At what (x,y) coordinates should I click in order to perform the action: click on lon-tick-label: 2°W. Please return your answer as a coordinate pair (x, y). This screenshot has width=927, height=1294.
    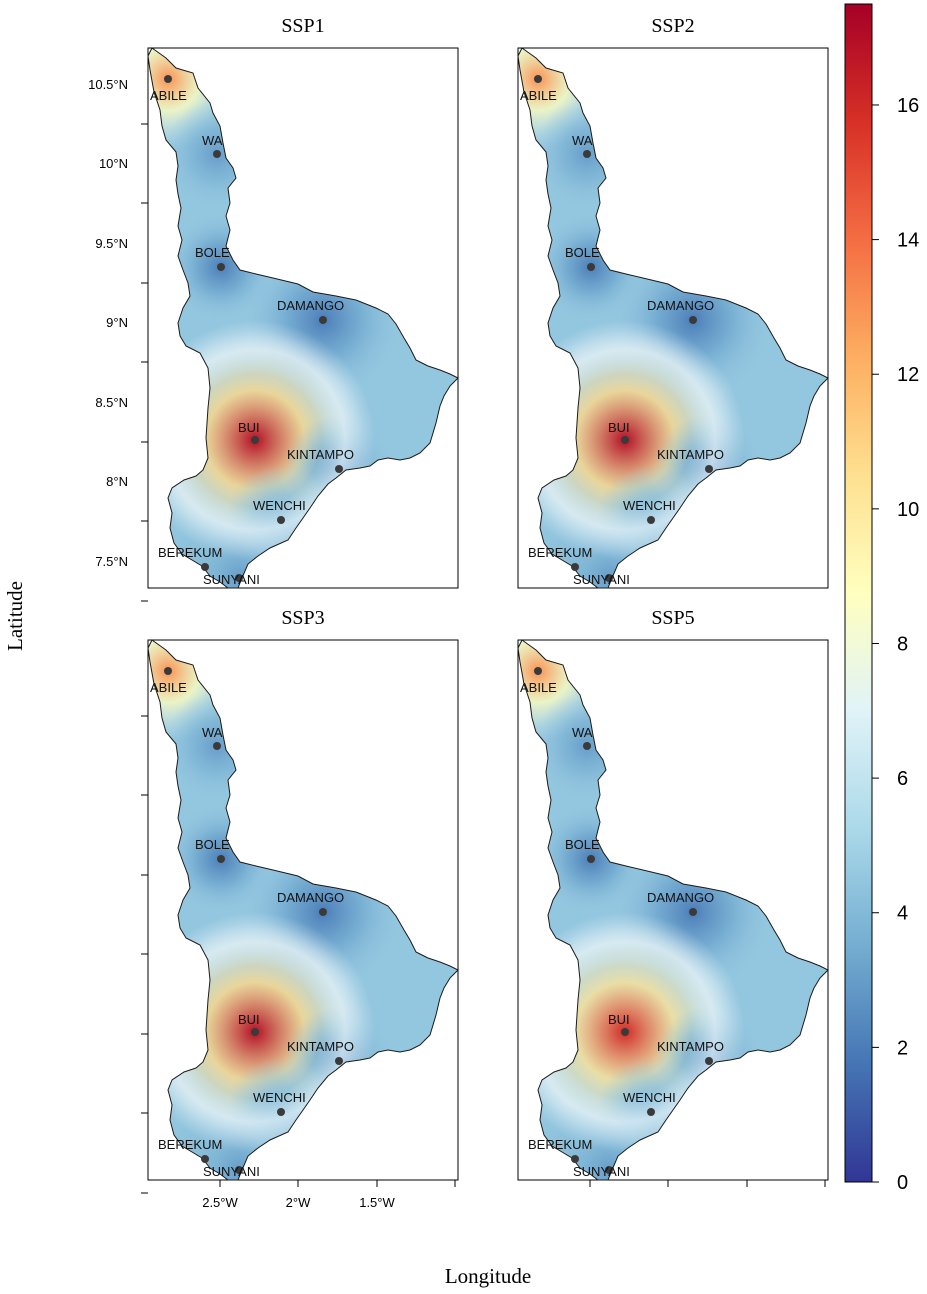
    Looking at the image, I should click on (298, 1202).